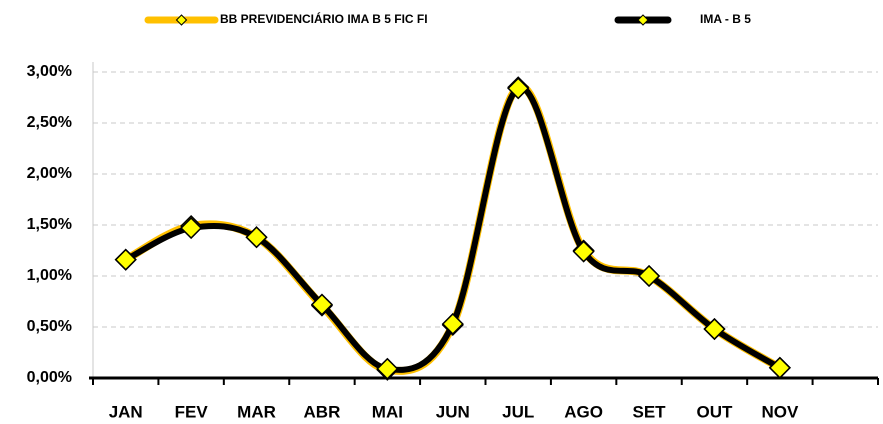 This screenshot has width=883, height=424. Describe the element at coordinates (453, 411) in the screenshot. I see `x-tick-label: JUN` at that location.